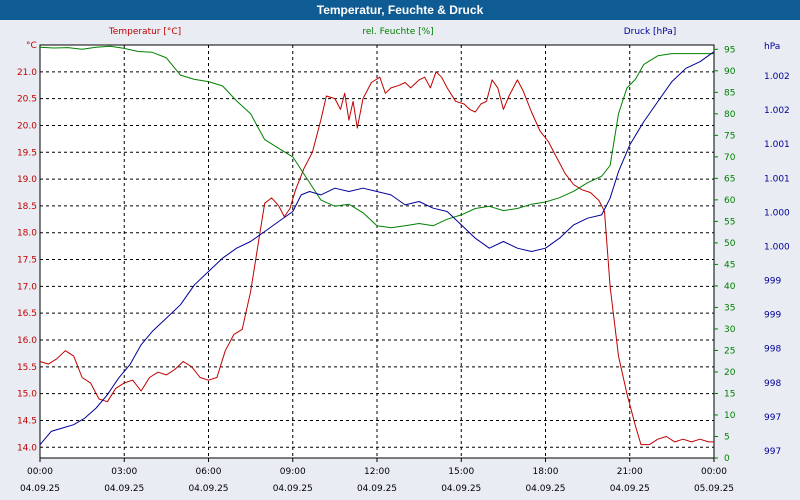  Describe the element at coordinates (729, 265) in the screenshot. I see `humidity-tick-label: 45` at that location.